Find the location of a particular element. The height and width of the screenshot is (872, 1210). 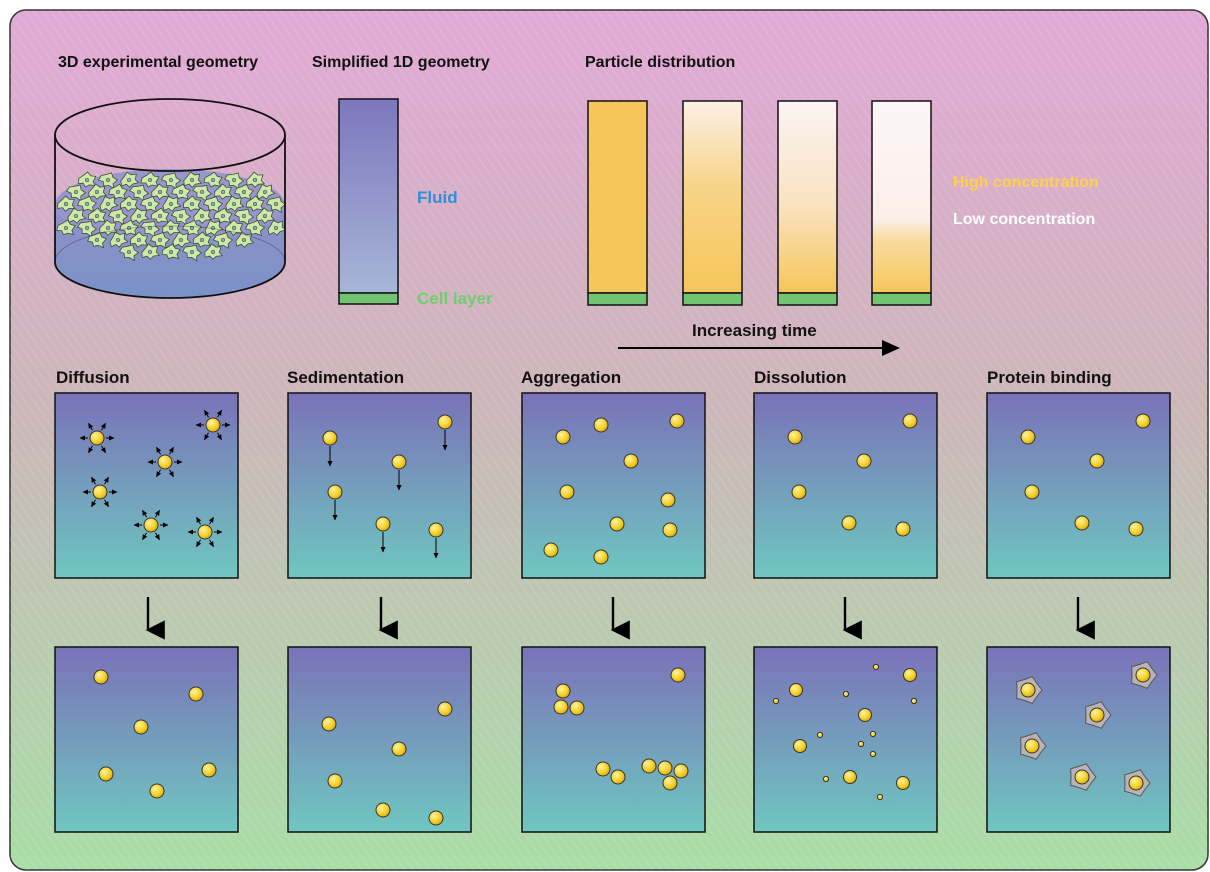

heading-3d-geometry: 3D experimental geometry is located at coordinates (158, 62).